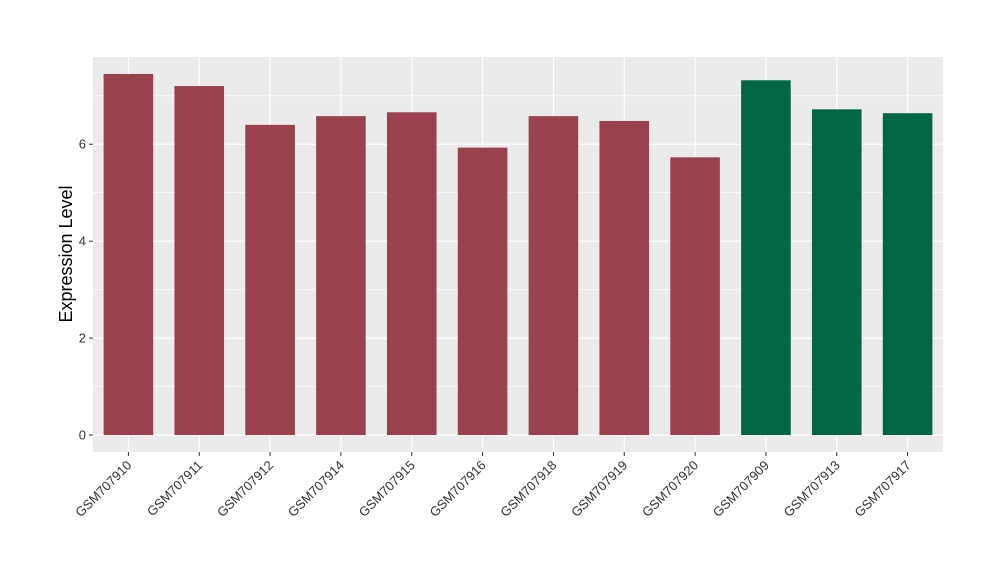  What do you see at coordinates (82, 338) in the screenshot?
I see `y-tick-label: 2` at bounding box center [82, 338].